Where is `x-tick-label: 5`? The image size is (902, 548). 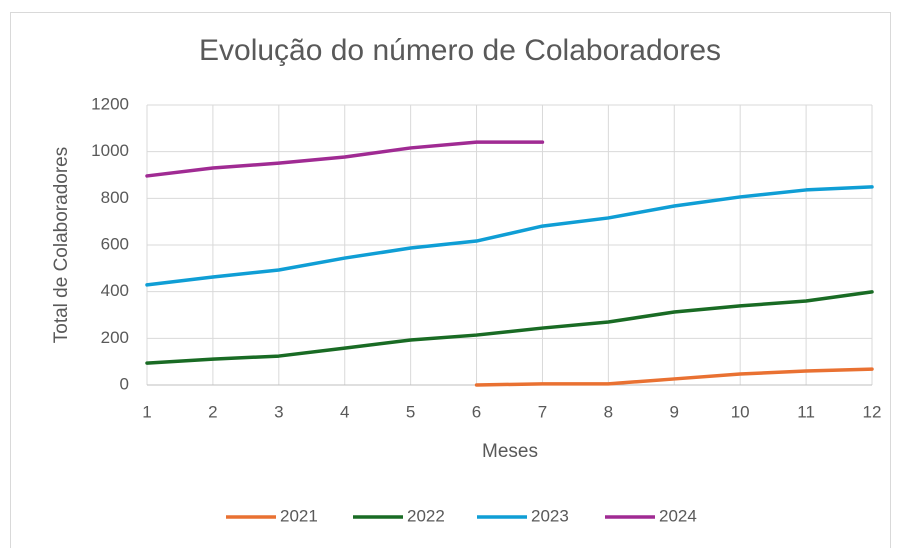 x-tick-label: 5 is located at coordinates (410, 411).